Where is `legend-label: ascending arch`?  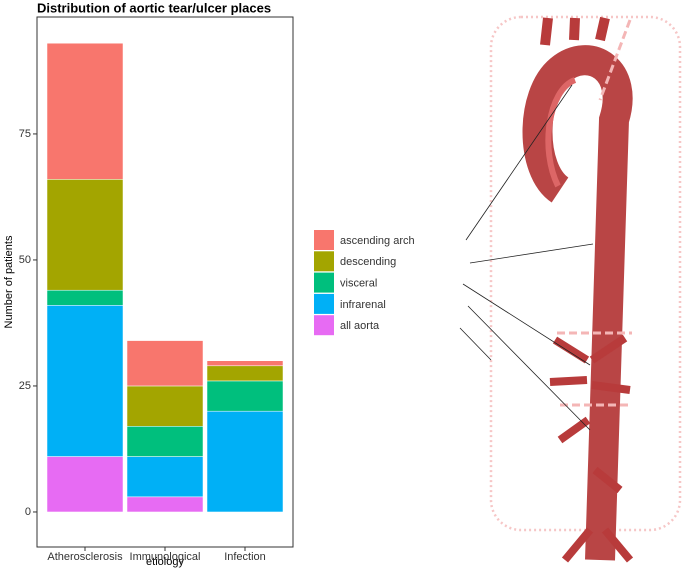 legend-label: ascending arch is located at coordinates (377, 241).